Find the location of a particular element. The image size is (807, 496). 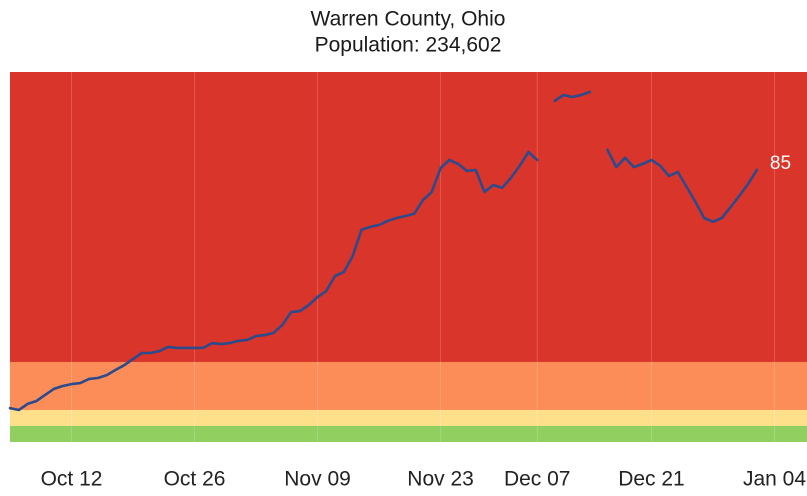

x-tick-label: Jan 04 is located at coordinates (774, 479).